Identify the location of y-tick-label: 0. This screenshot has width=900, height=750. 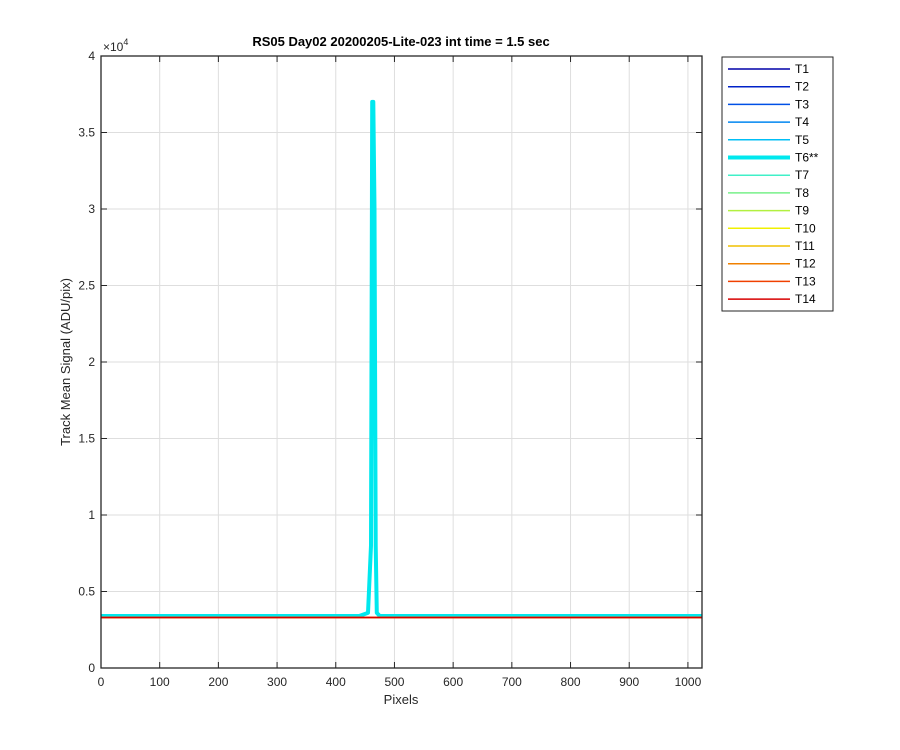
(91, 668).